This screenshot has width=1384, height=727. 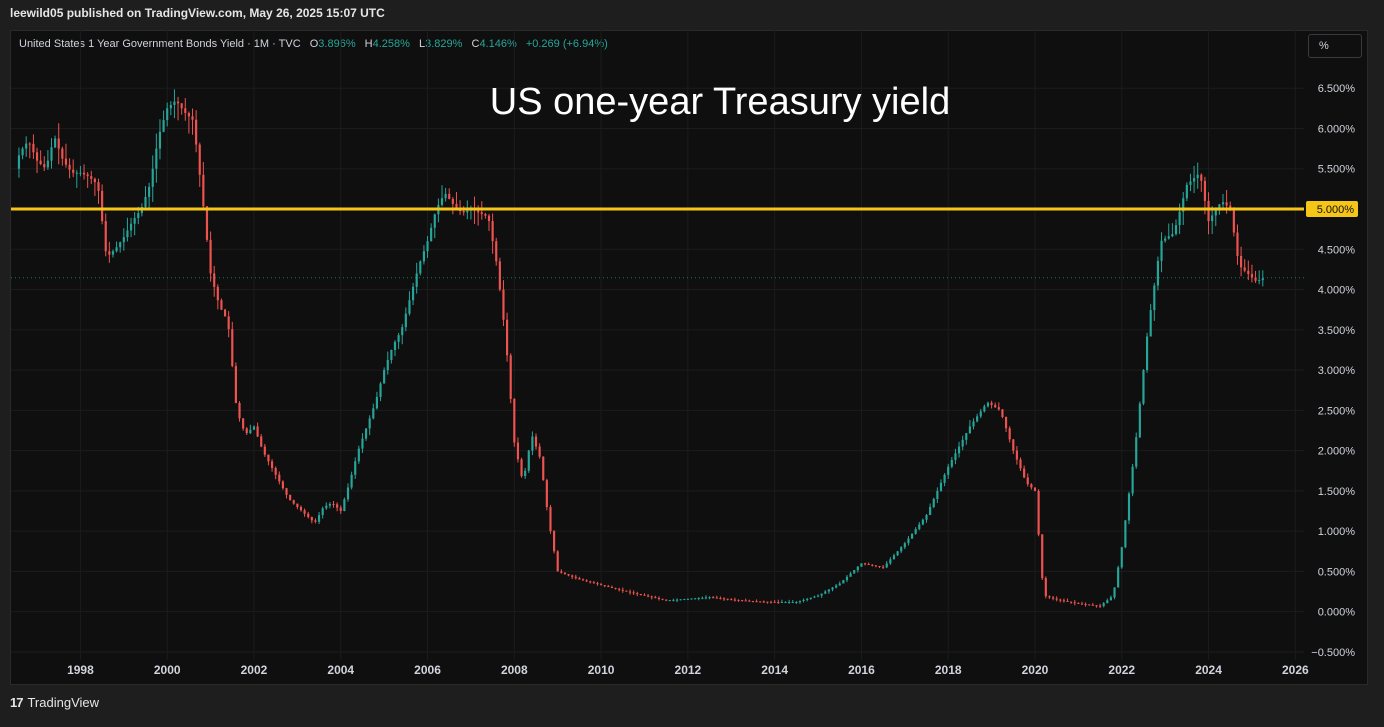 I want to click on x-tick-label: 2020, so click(x=1035, y=670).